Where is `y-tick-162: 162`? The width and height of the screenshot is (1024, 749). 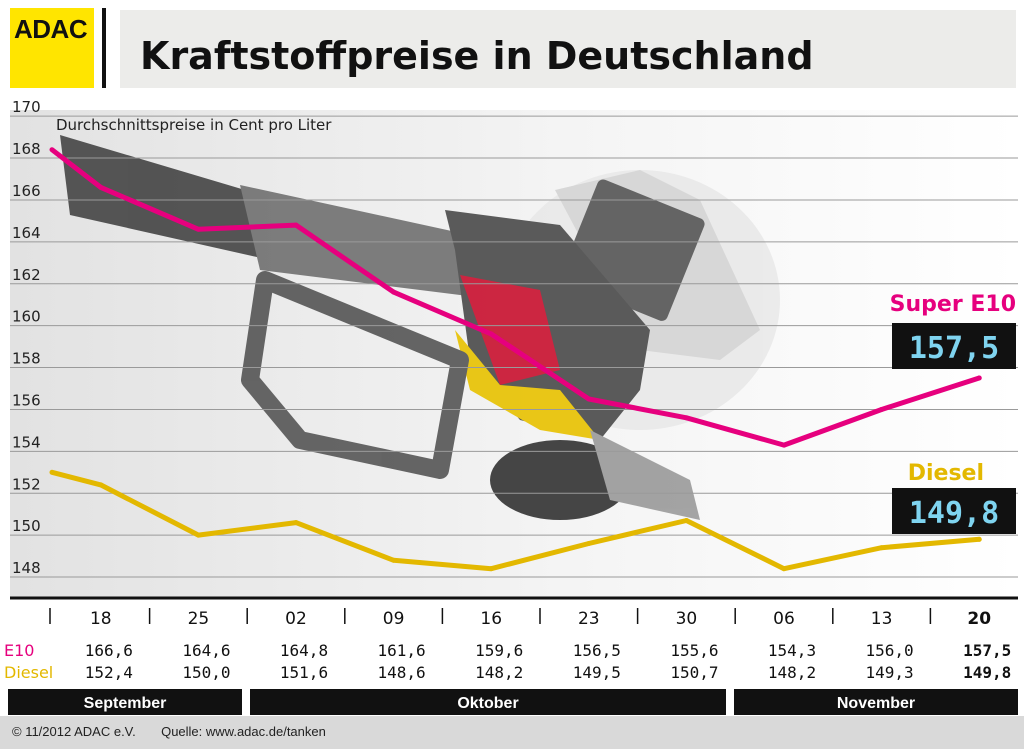 y-tick-162: 162 is located at coordinates (26, 275).